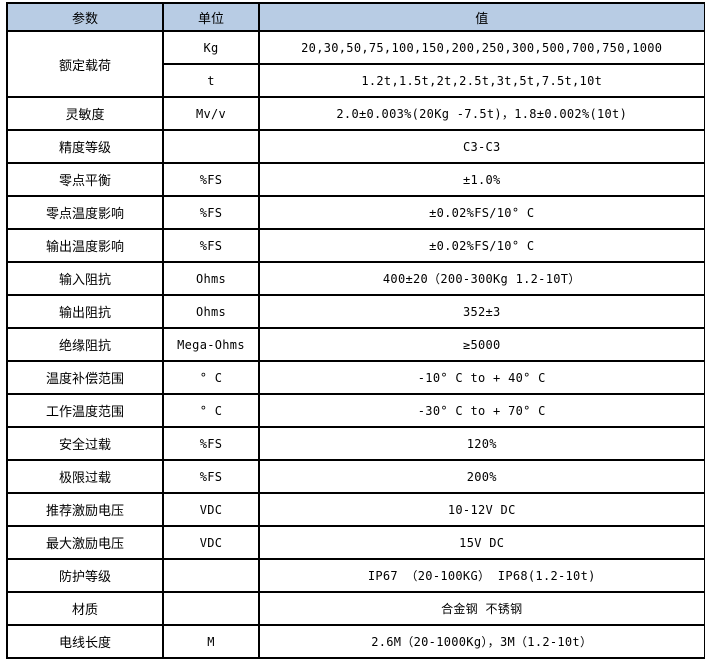  What do you see at coordinates (211, 17) in the screenshot?
I see `column-header-1: 单位` at bounding box center [211, 17].